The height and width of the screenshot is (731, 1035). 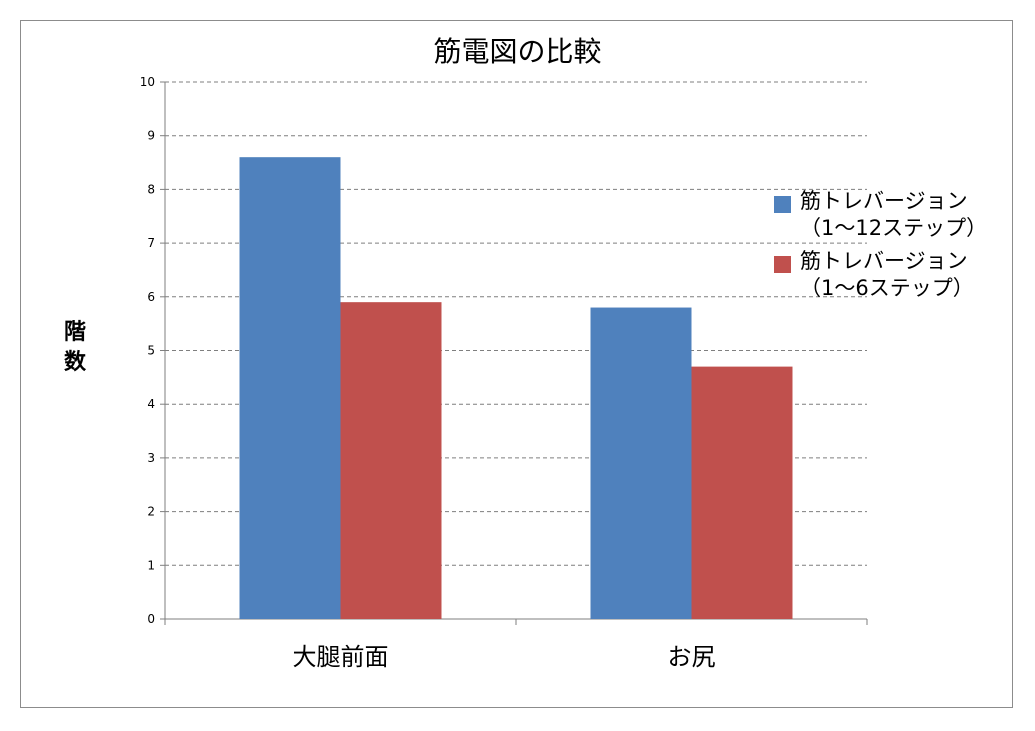 I want to click on y-tick-label-9: 9, so click(x=151, y=136).